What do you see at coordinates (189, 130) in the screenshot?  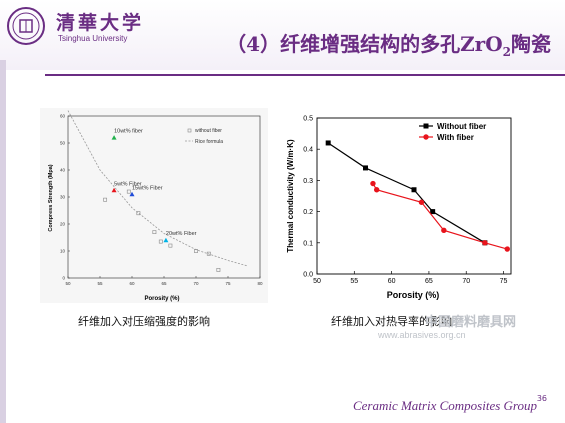 I see `legend-marker-without-fiber` at bounding box center [189, 130].